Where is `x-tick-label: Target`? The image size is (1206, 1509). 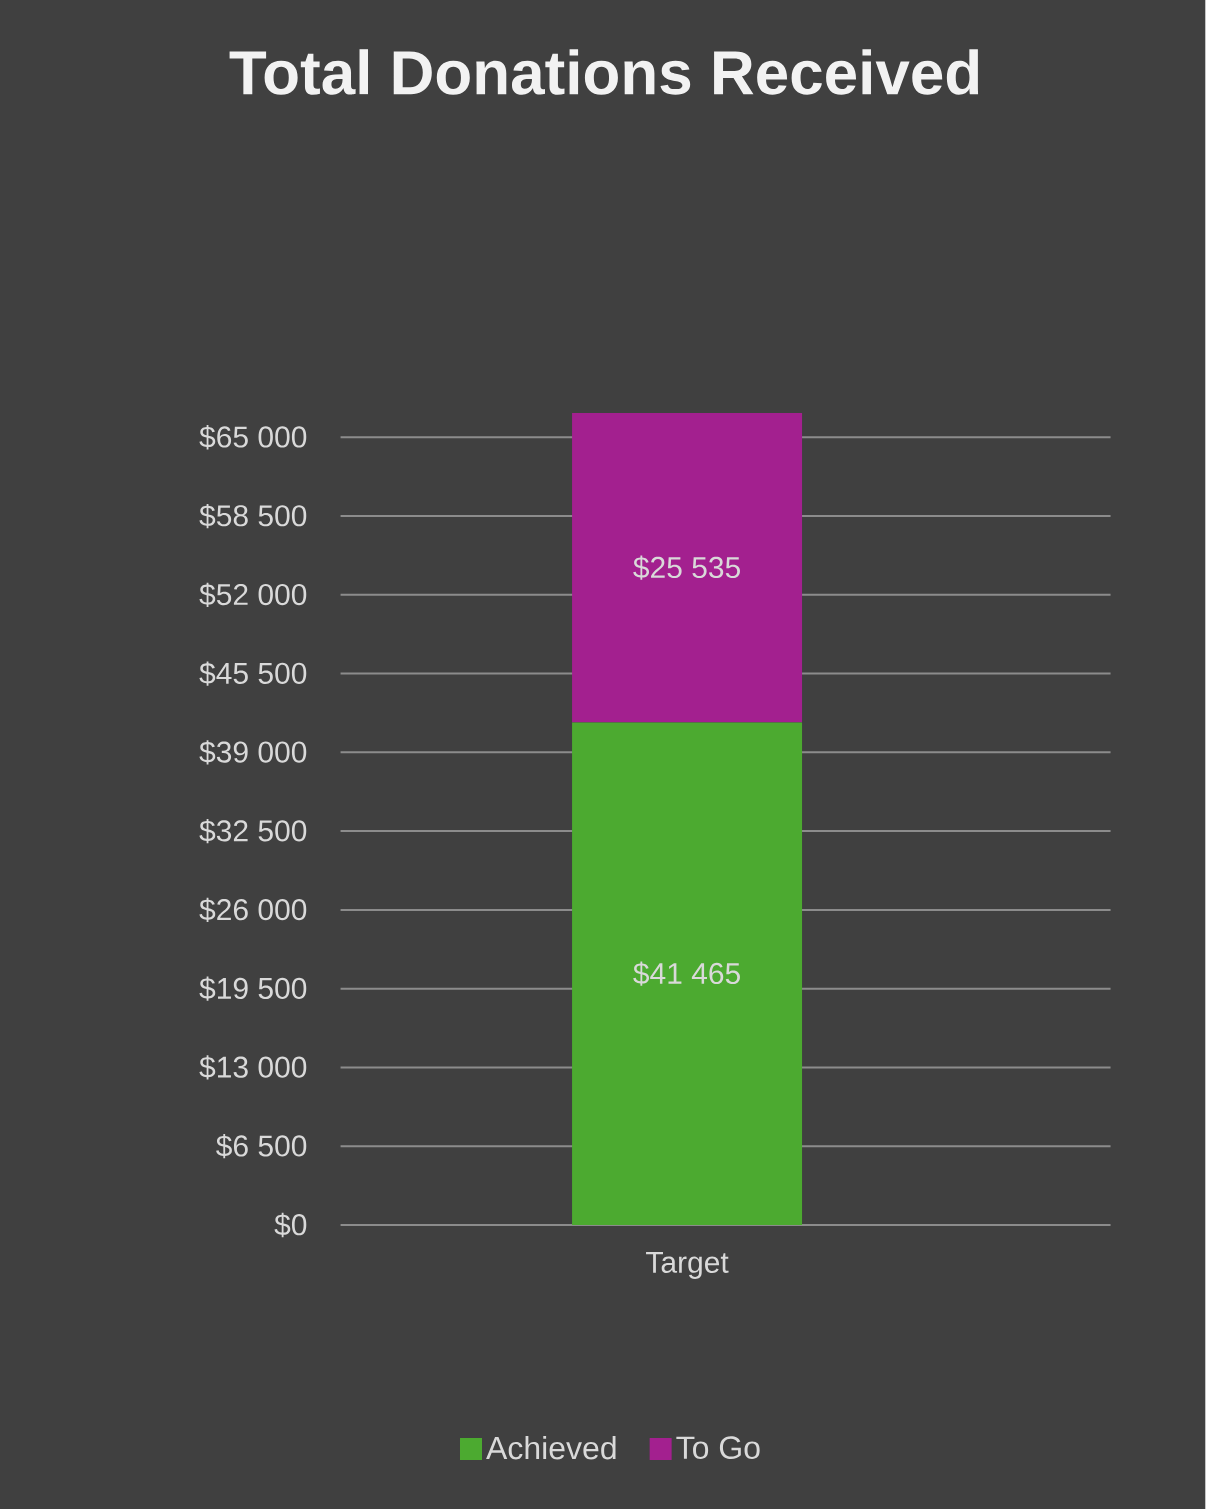
x-tick-label: Target is located at coordinates (687, 1265).